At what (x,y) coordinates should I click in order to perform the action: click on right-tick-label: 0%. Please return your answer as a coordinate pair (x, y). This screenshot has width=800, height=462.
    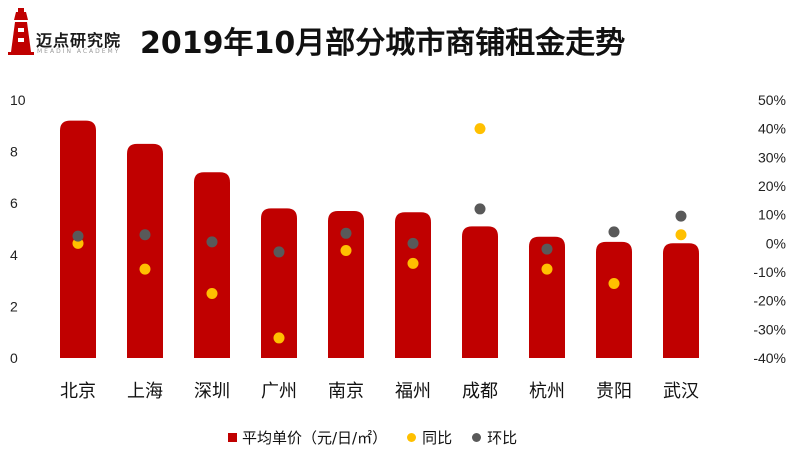
    Looking at the image, I should click on (776, 243).